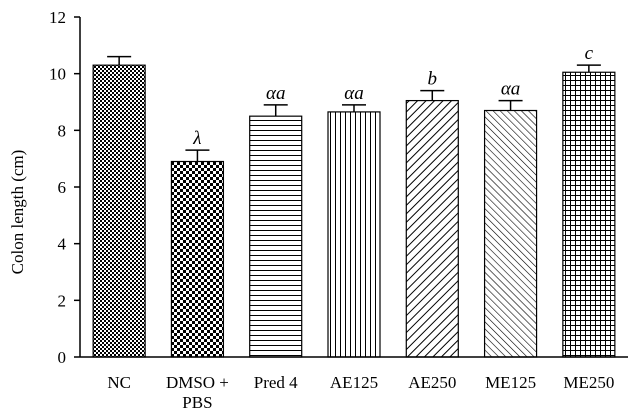 Image resolution: width=636 pixels, height=419 pixels. What do you see at coordinates (196, 138) in the screenshot?
I see `significance-annotation: λ` at bounding box center [196, 138].